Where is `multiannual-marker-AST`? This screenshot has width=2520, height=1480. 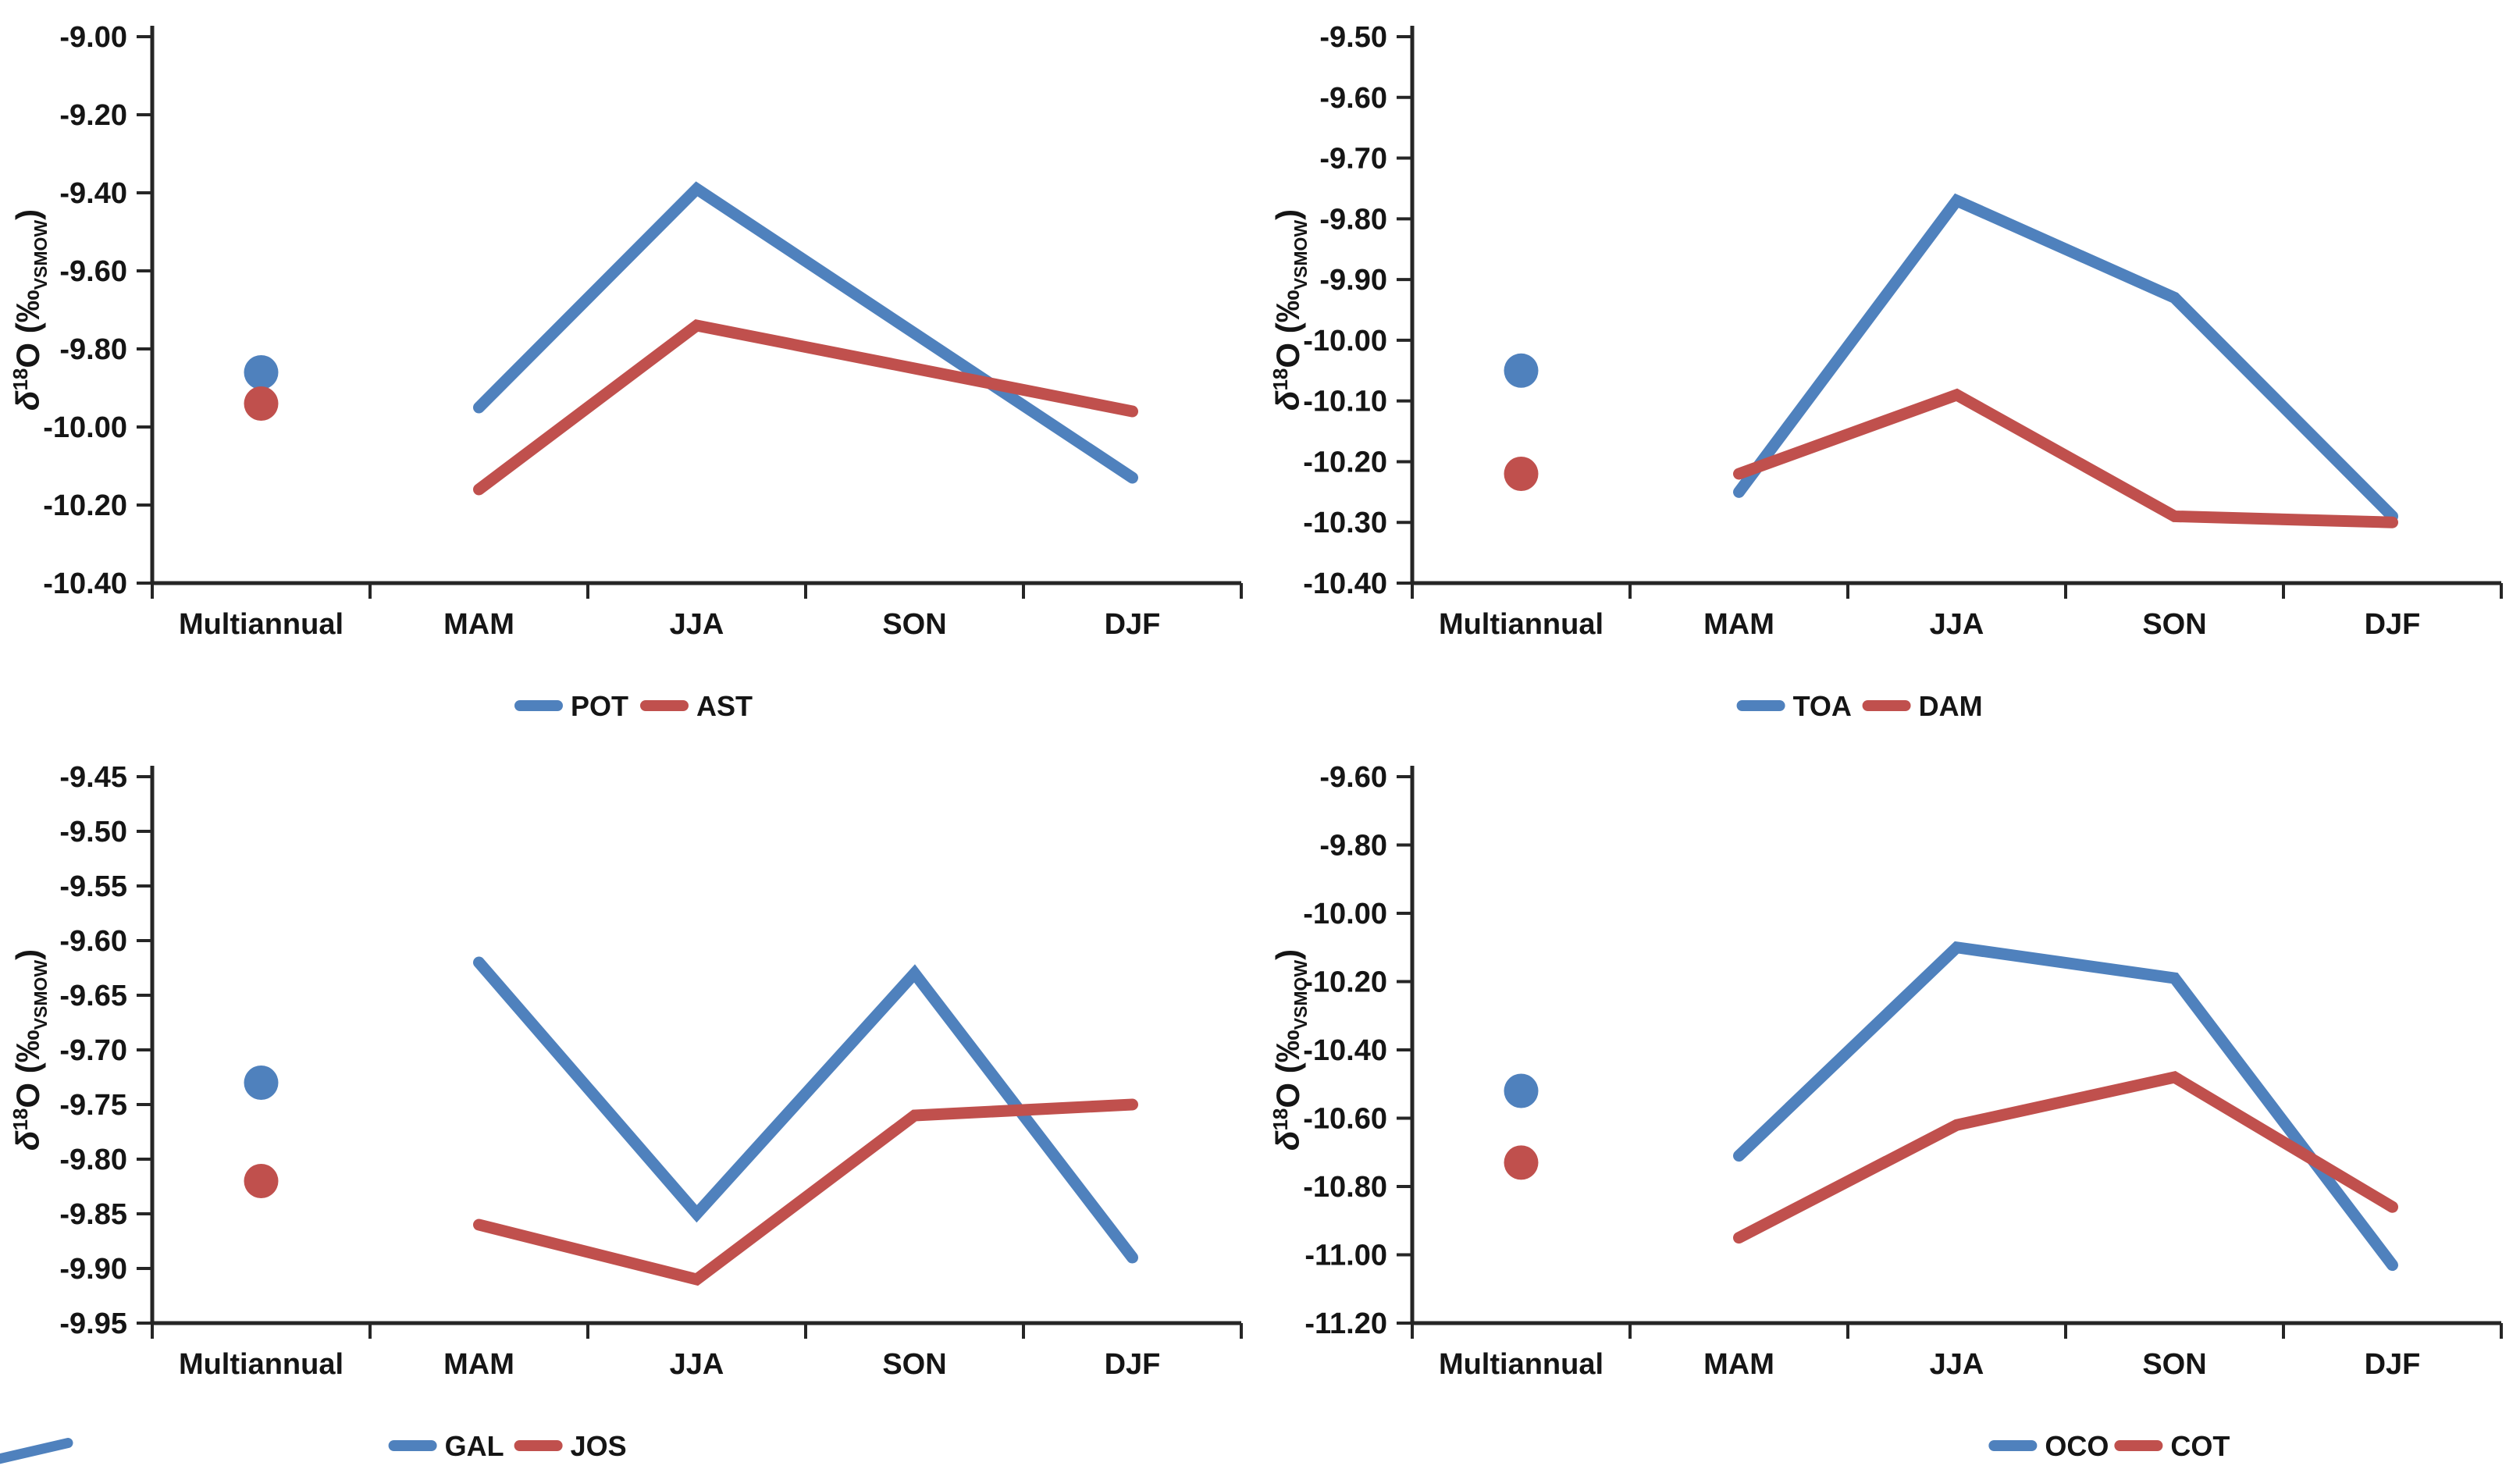
multiannual-marker-AST is located at coordinates (261, 403).